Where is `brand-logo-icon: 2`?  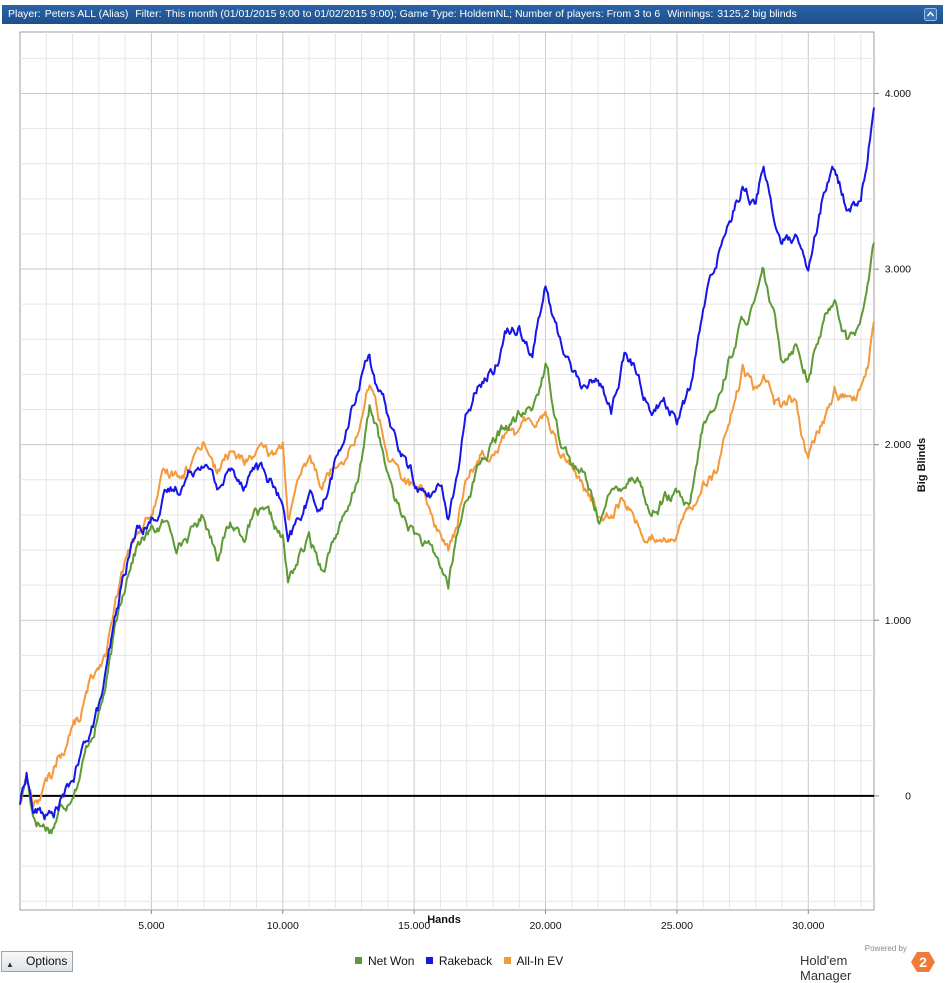
brand-logo-icon: 2 is located at coordinates (923, 962).